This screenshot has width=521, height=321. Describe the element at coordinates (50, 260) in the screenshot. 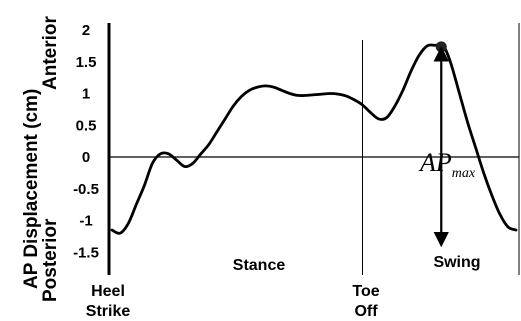

I see `y-axis-title-posterior: Posterior` at that location.